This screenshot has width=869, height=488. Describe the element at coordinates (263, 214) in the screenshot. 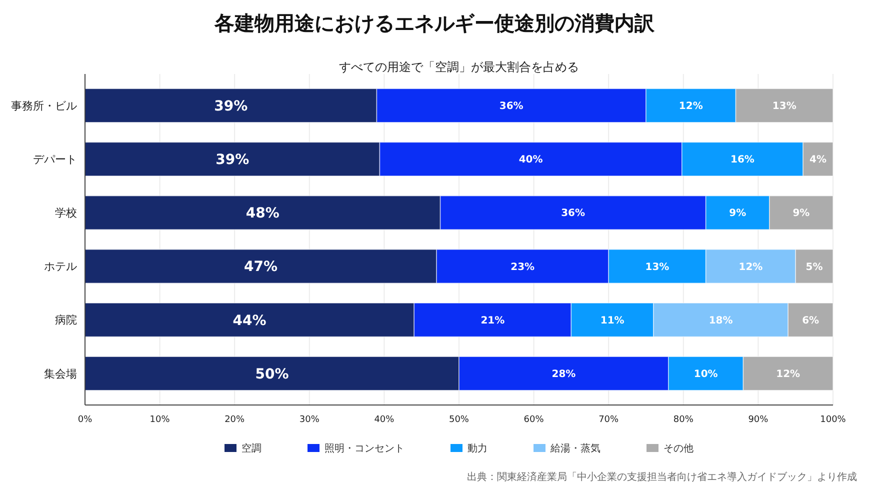

I see `data-label: 48%` at that location.